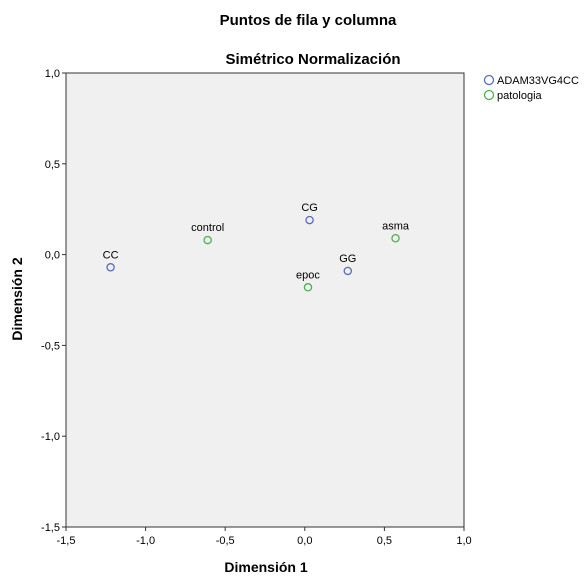 The height and width of the screenshot is (578, 587). What do you see at coordinates (463, 541) in the screenshot?
I see `x-tick-label: 1,0` at bounding box center [463, 541].